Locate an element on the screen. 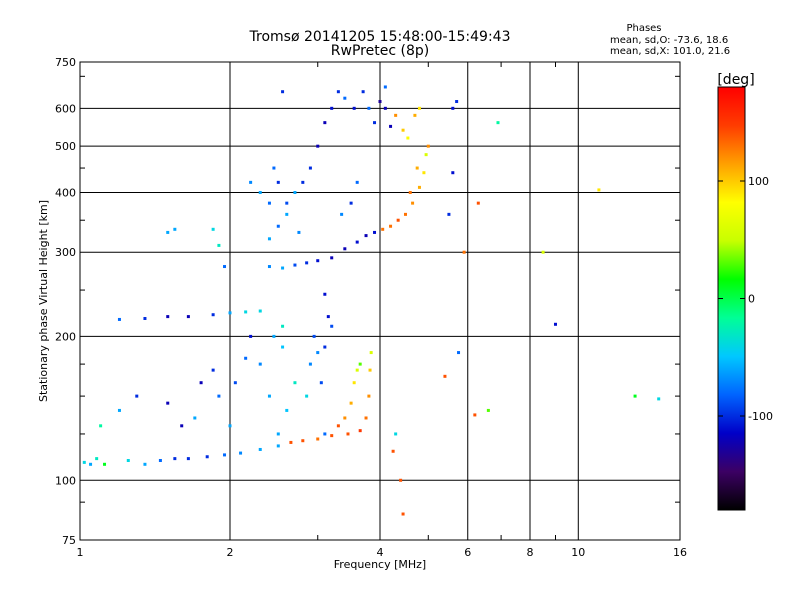 The width and height of the screenshot is (800, 600). x-tick-label: 1 is located at coordinates (80, 552).